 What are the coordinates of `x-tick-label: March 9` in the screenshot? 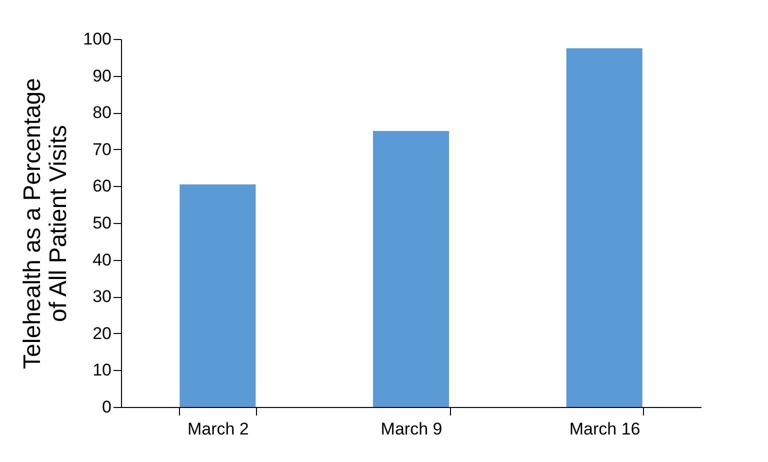 It's located at (411, 429).